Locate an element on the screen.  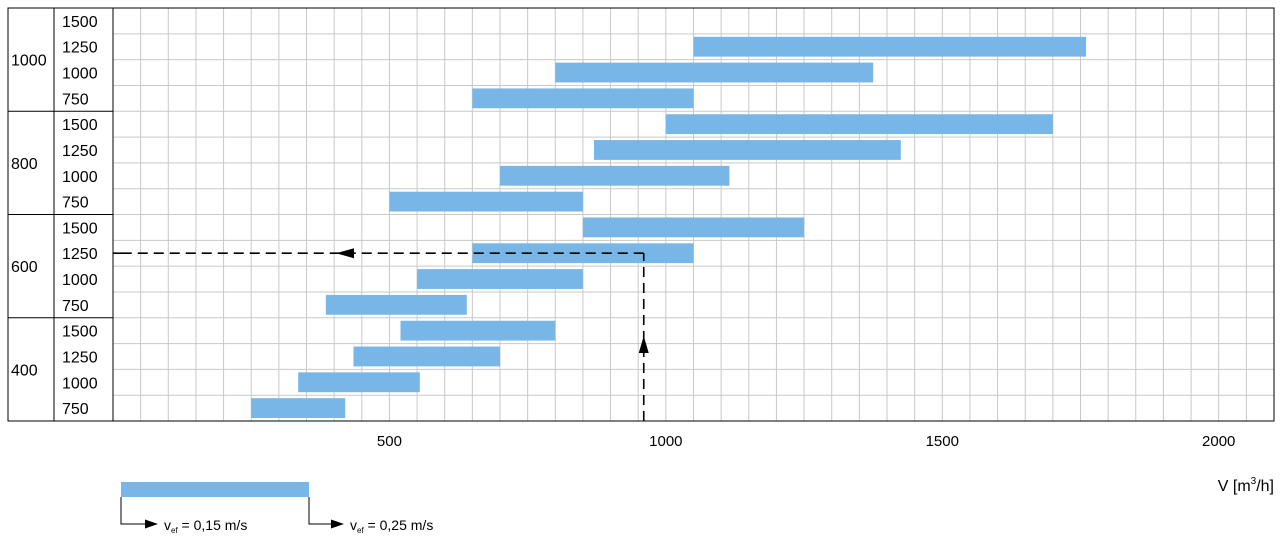
group-label: 600 is located at coordinates (24, 267).